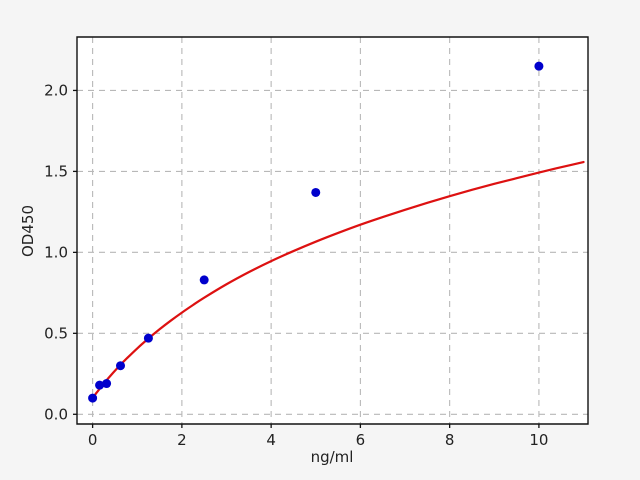 The image size is (640, 480). I want to click on y-tick-label: 2.0, so click(56, 90).